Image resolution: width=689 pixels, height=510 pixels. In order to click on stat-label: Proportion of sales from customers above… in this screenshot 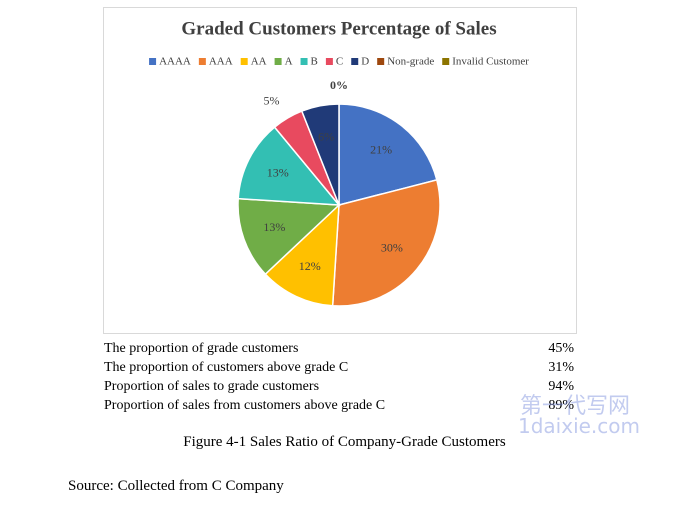, I will do `click(245, 405)`.